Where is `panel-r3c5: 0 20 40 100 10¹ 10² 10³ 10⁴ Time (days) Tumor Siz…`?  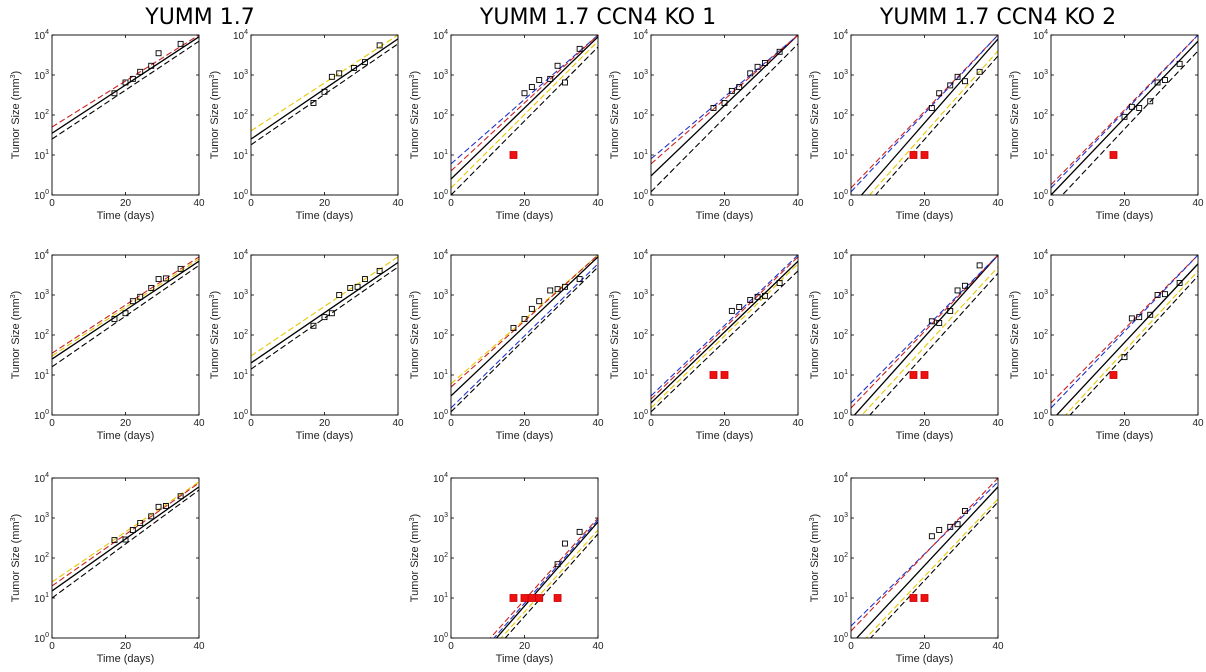 panel-r3c5: 0 20 40 100 10¹ 10² 10³ 10⁴ Time (days) Tumor Siz… is located at coordinates (906, 568).